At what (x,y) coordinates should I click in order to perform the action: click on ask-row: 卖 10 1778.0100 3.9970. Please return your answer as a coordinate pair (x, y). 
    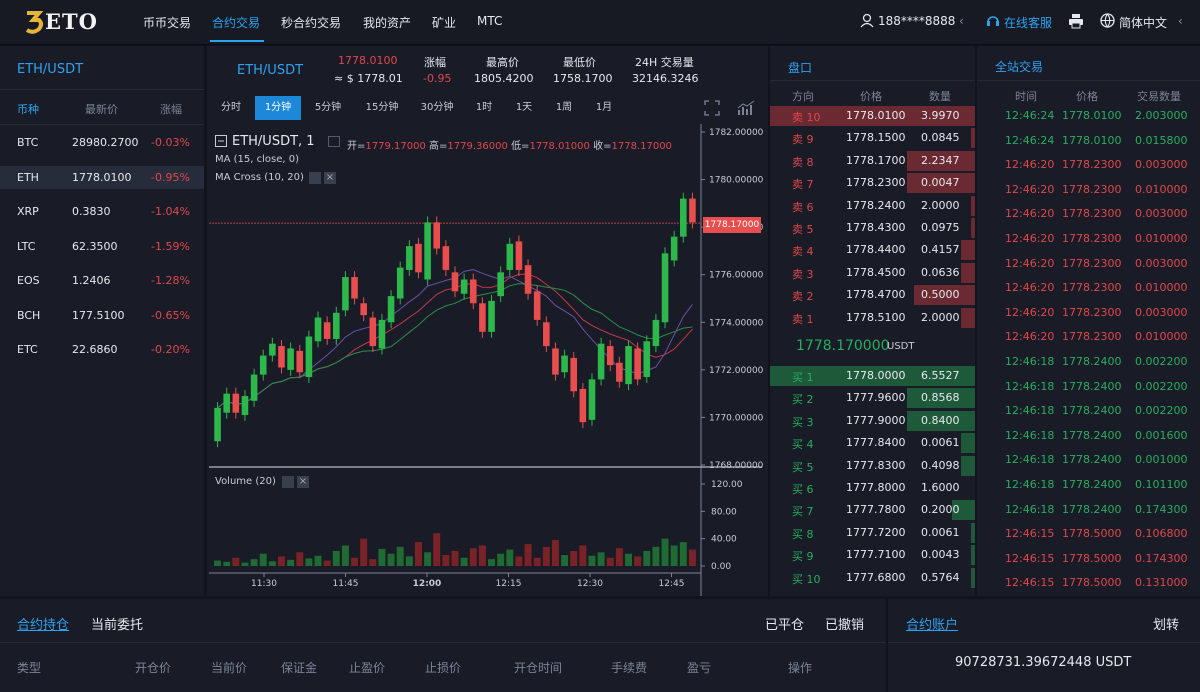
    Looking at the image, I should click on (872, 116).